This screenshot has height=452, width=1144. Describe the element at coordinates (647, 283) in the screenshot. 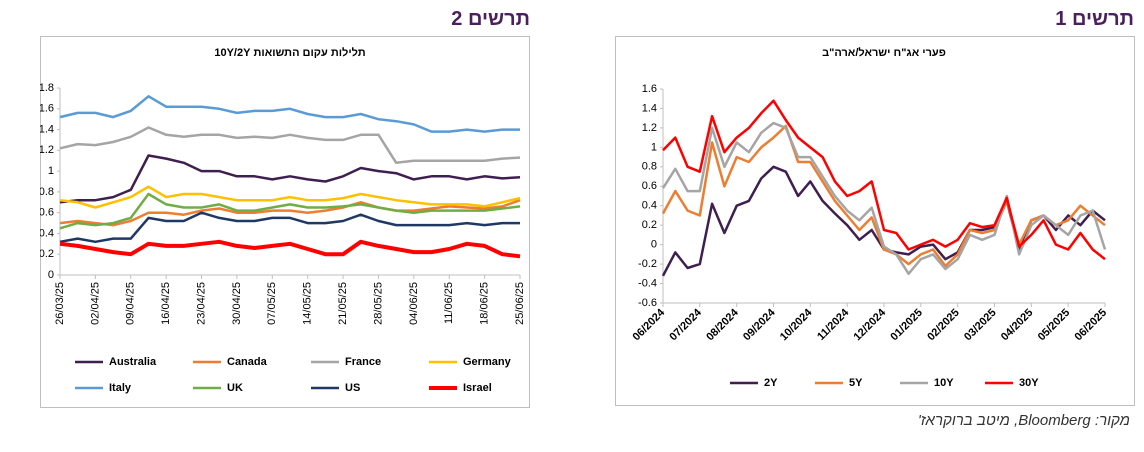

I see `y-tick-label: -0.4` at that location.